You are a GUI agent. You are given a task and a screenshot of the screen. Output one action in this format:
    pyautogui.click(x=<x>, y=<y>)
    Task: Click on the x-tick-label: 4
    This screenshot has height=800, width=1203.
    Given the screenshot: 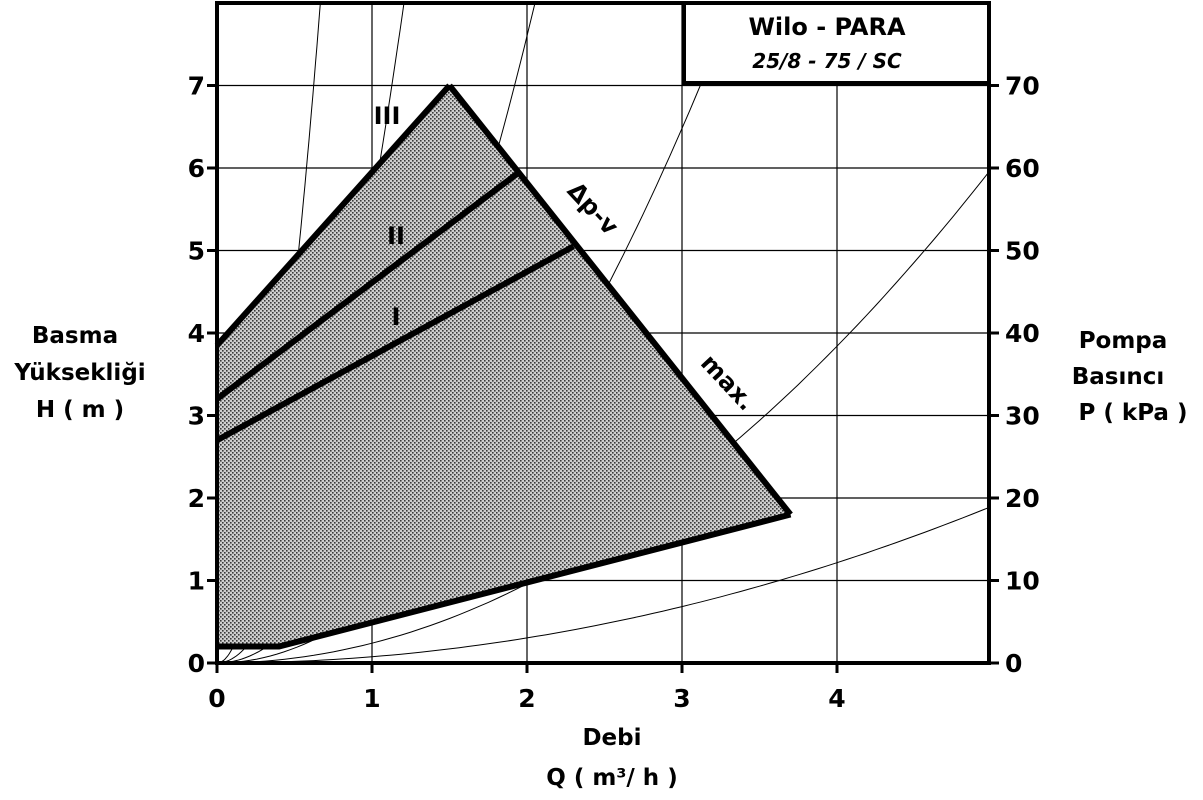 What is the action you would take?
    pyautogui.click(x=836, y=698)
    